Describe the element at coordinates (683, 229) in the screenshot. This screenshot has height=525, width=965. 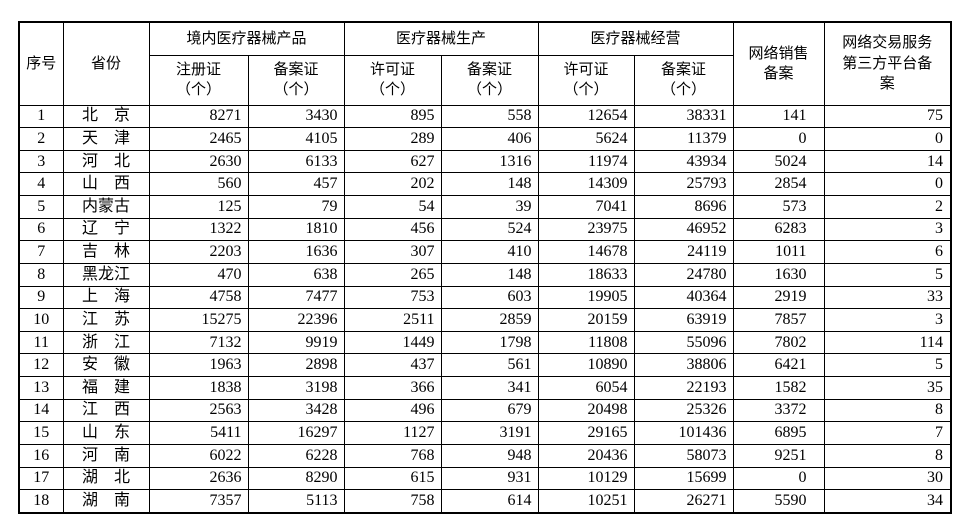
I see `cell-value: 46952` at that location.